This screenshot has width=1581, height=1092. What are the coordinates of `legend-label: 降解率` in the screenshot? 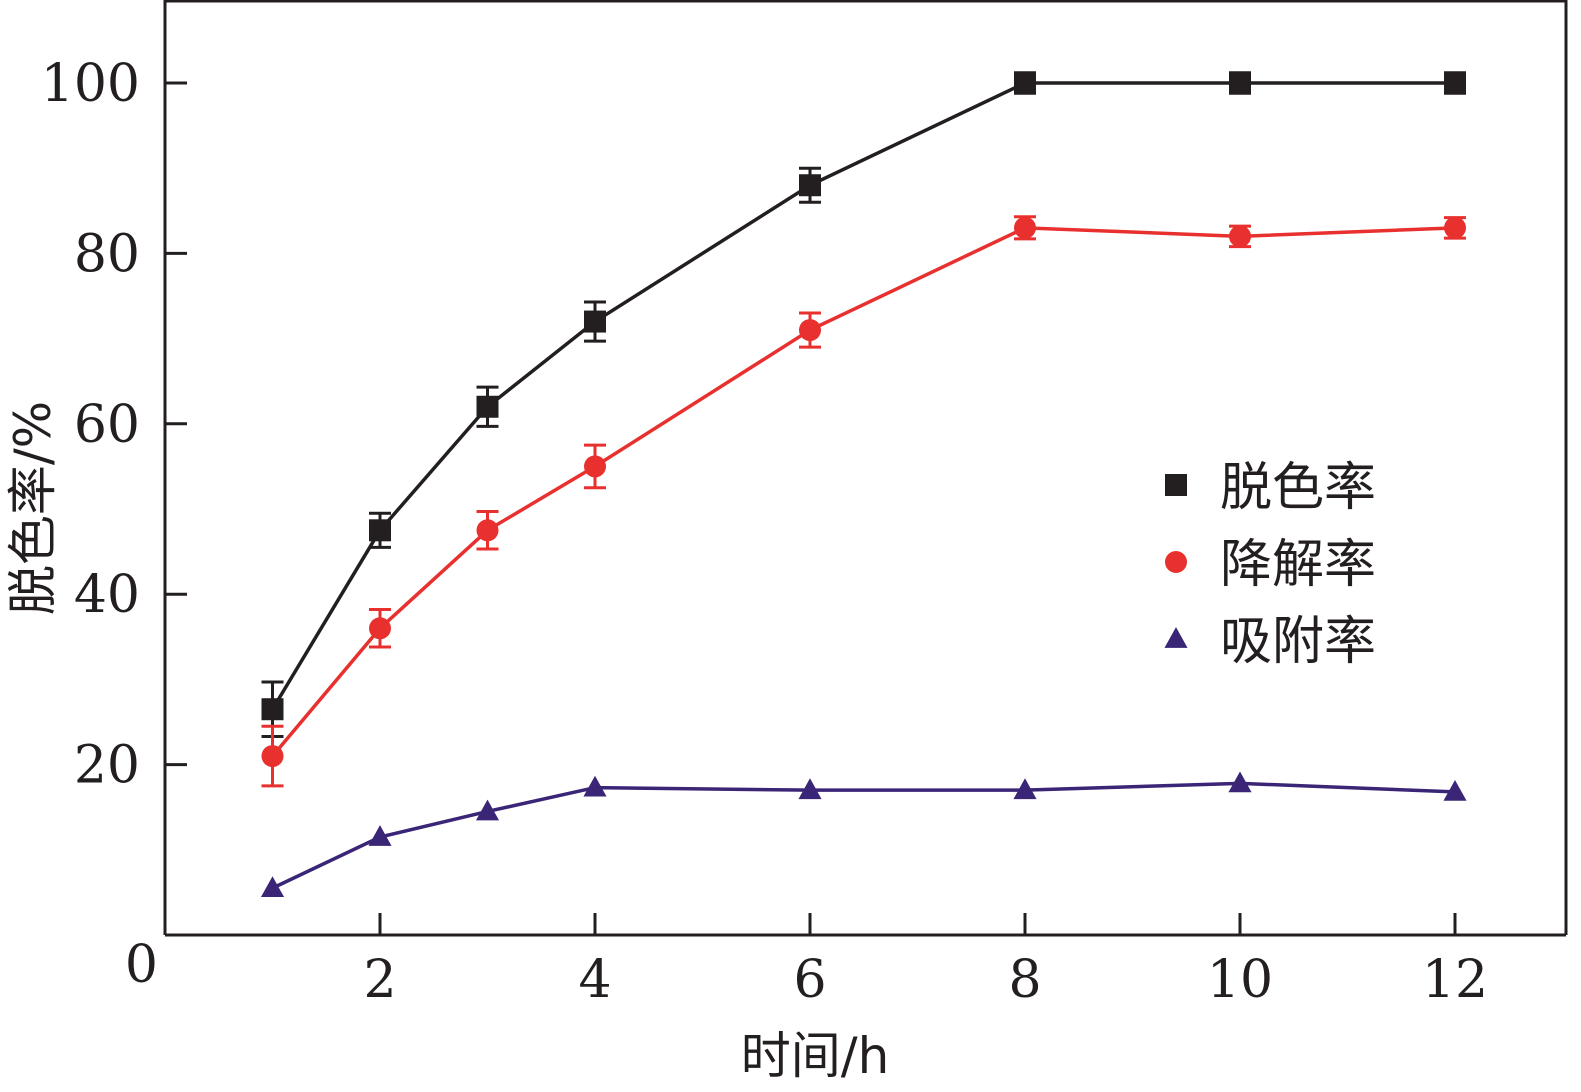 It's located at (1298, 565).